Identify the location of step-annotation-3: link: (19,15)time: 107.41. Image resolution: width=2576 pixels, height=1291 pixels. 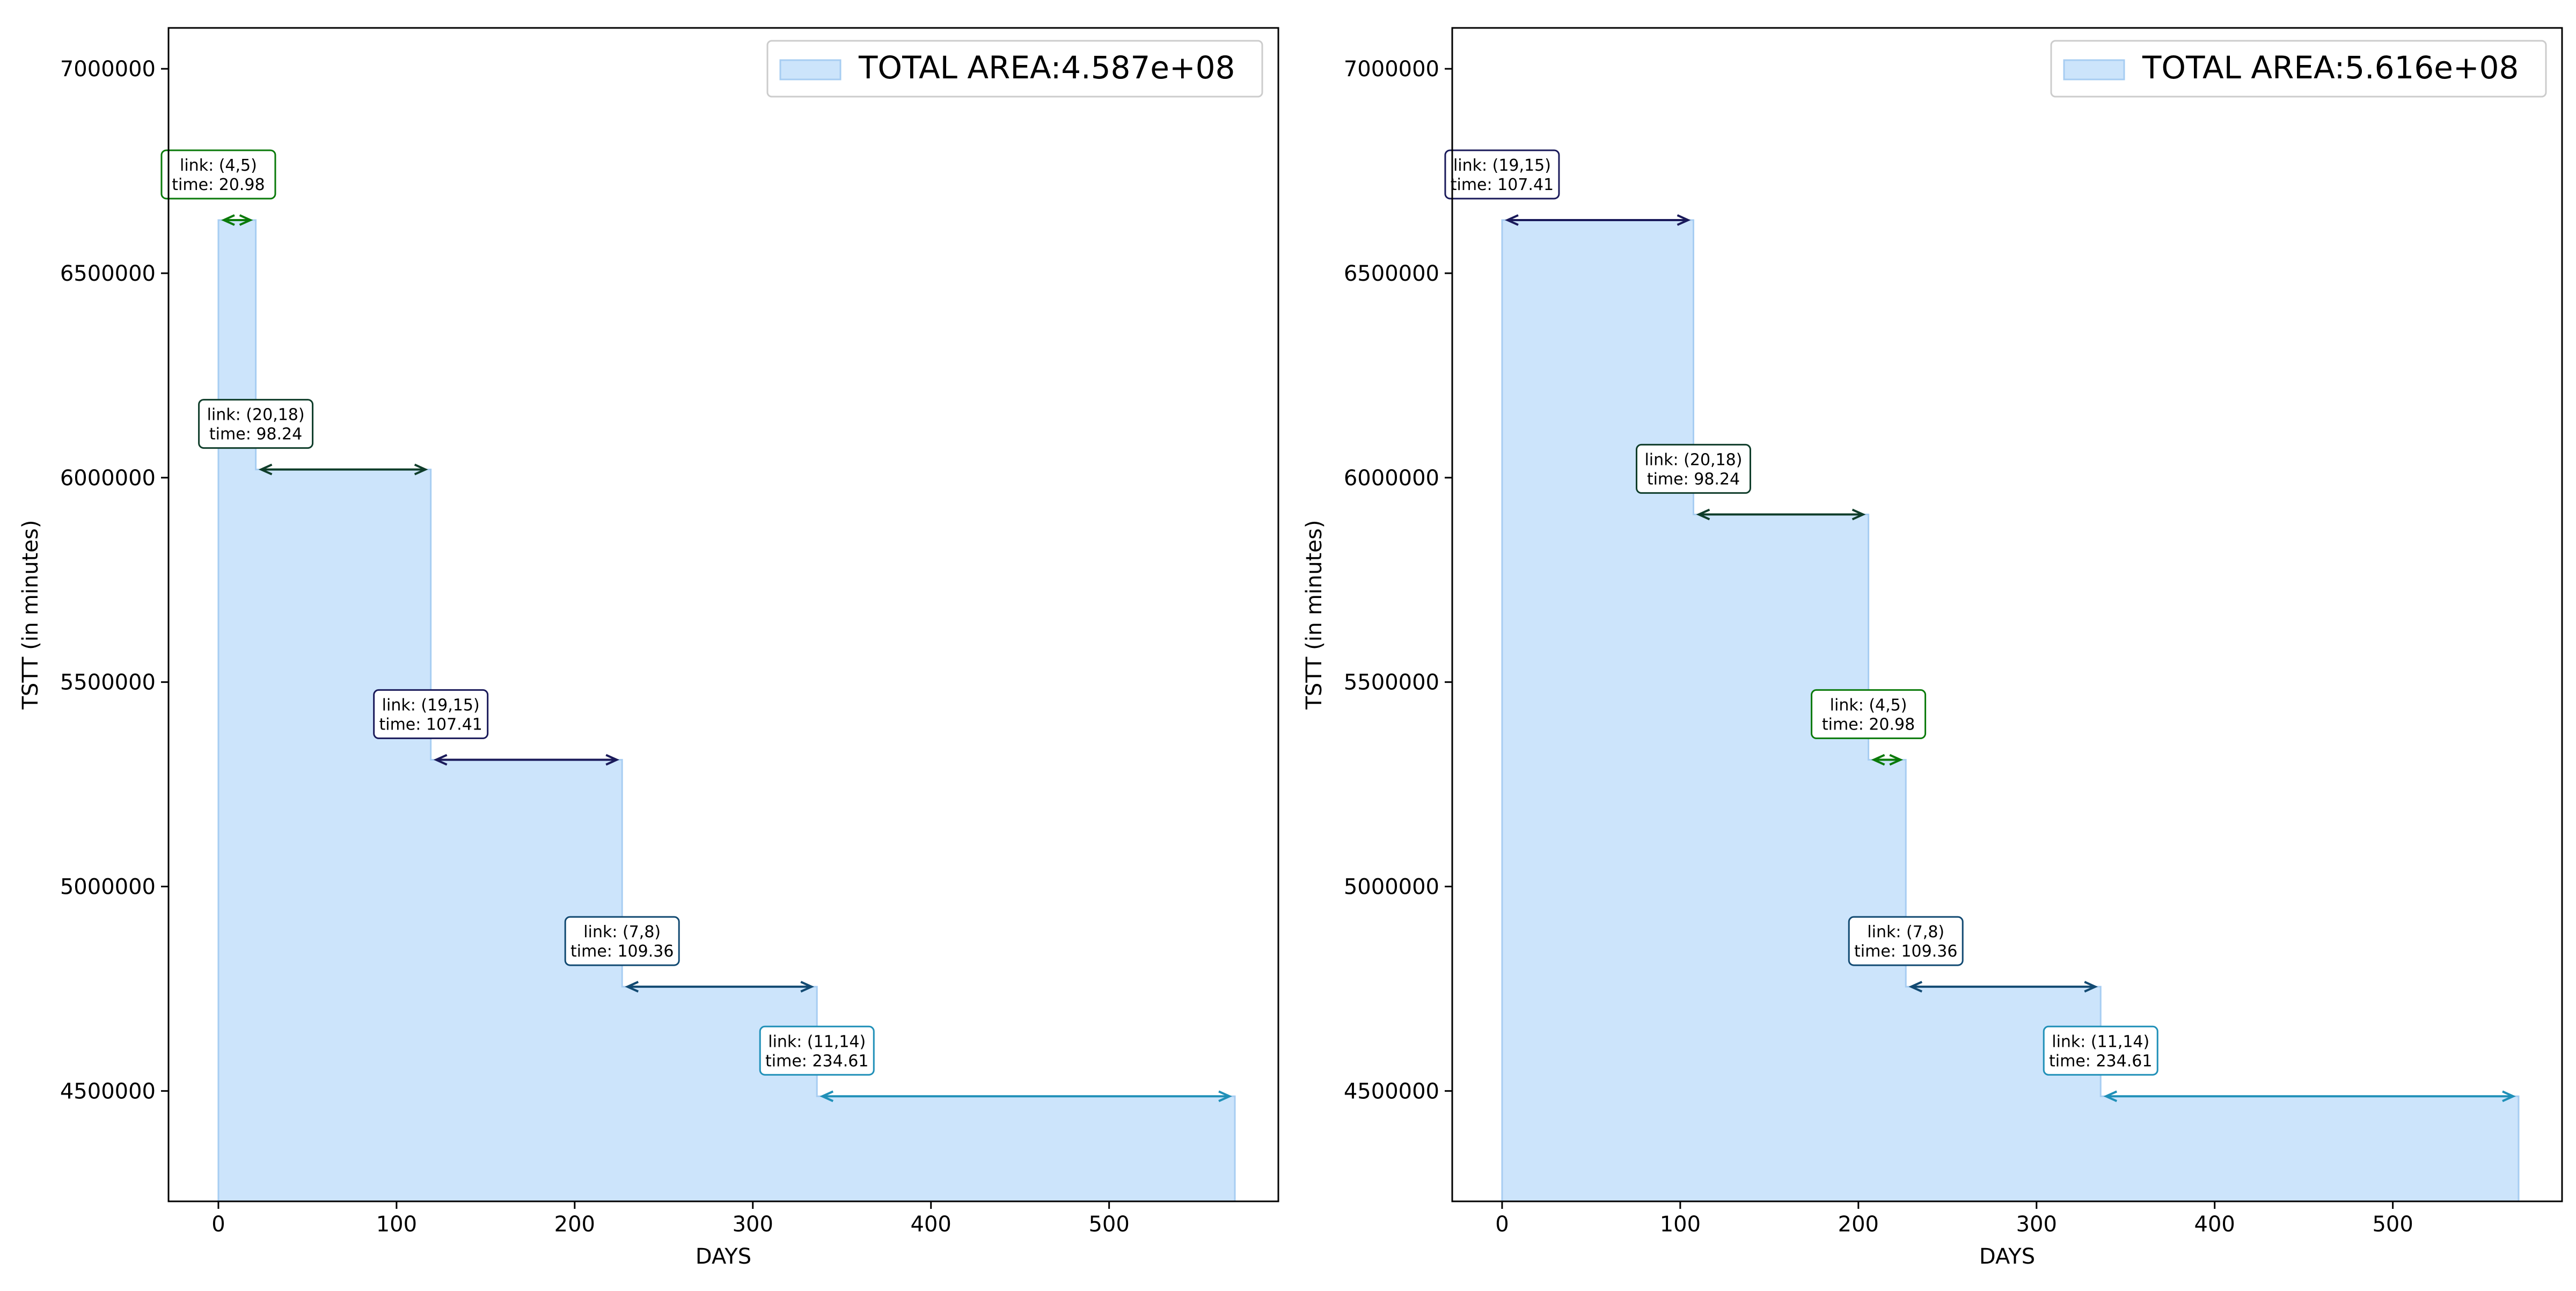
(496, 727).